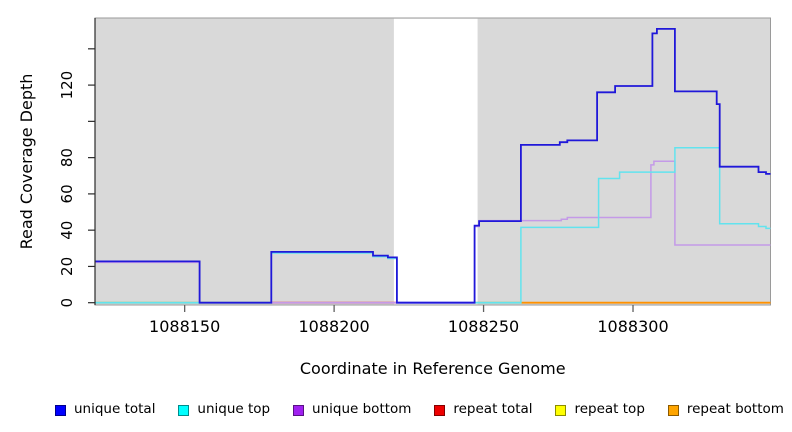 Image resolution: width=792 pixels, height=432 pixels. What do you see at coordinates (115, 409) in the screenshot?
I see `legend-label: unique total` at bounding box center [115, 409].